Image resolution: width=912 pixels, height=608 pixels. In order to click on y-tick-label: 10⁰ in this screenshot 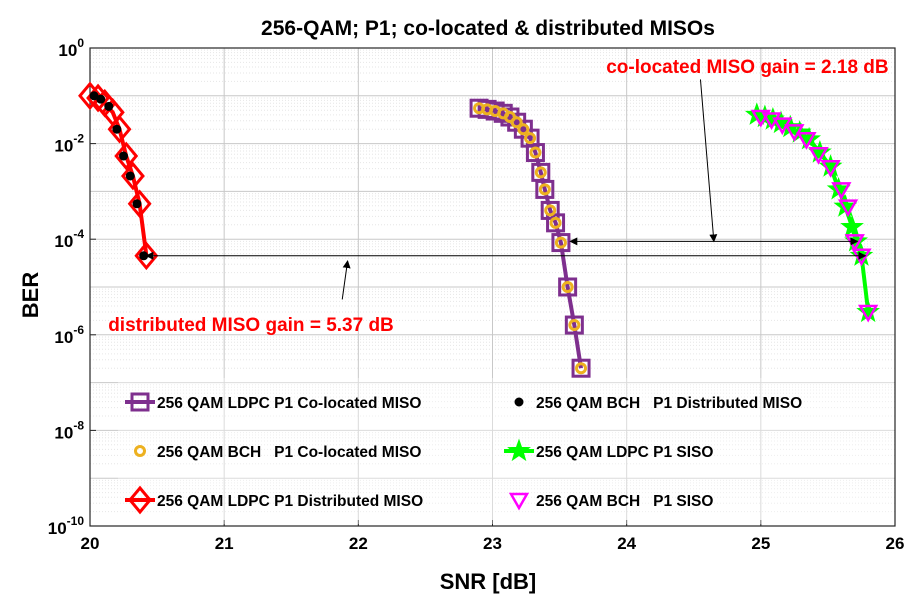, I will do `click(71, 48)`.